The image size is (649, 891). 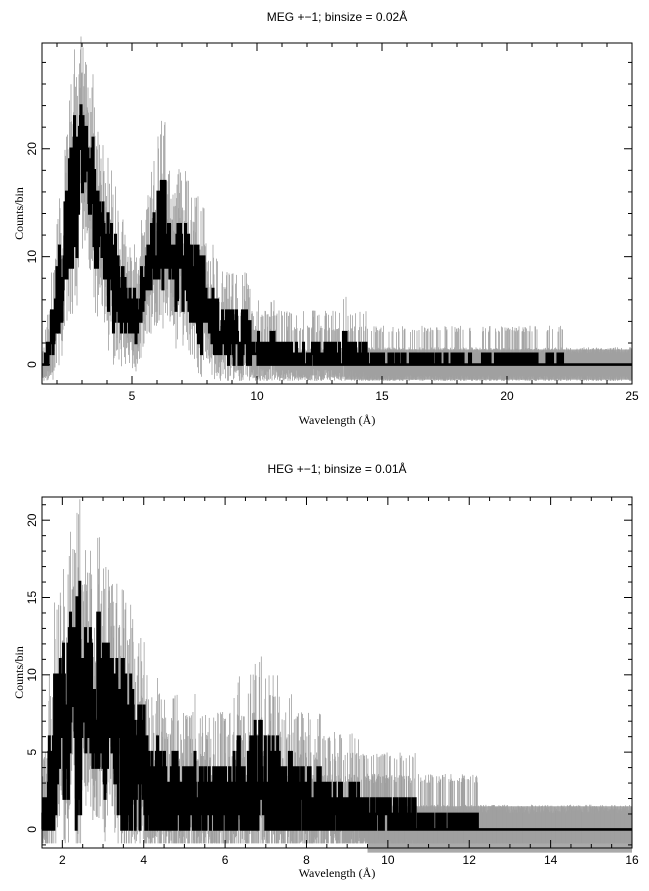 What do you see at coordinates (507, 396) in the screenshot?
I see `x-tick-label: 20` at bounding box center [507, 396].